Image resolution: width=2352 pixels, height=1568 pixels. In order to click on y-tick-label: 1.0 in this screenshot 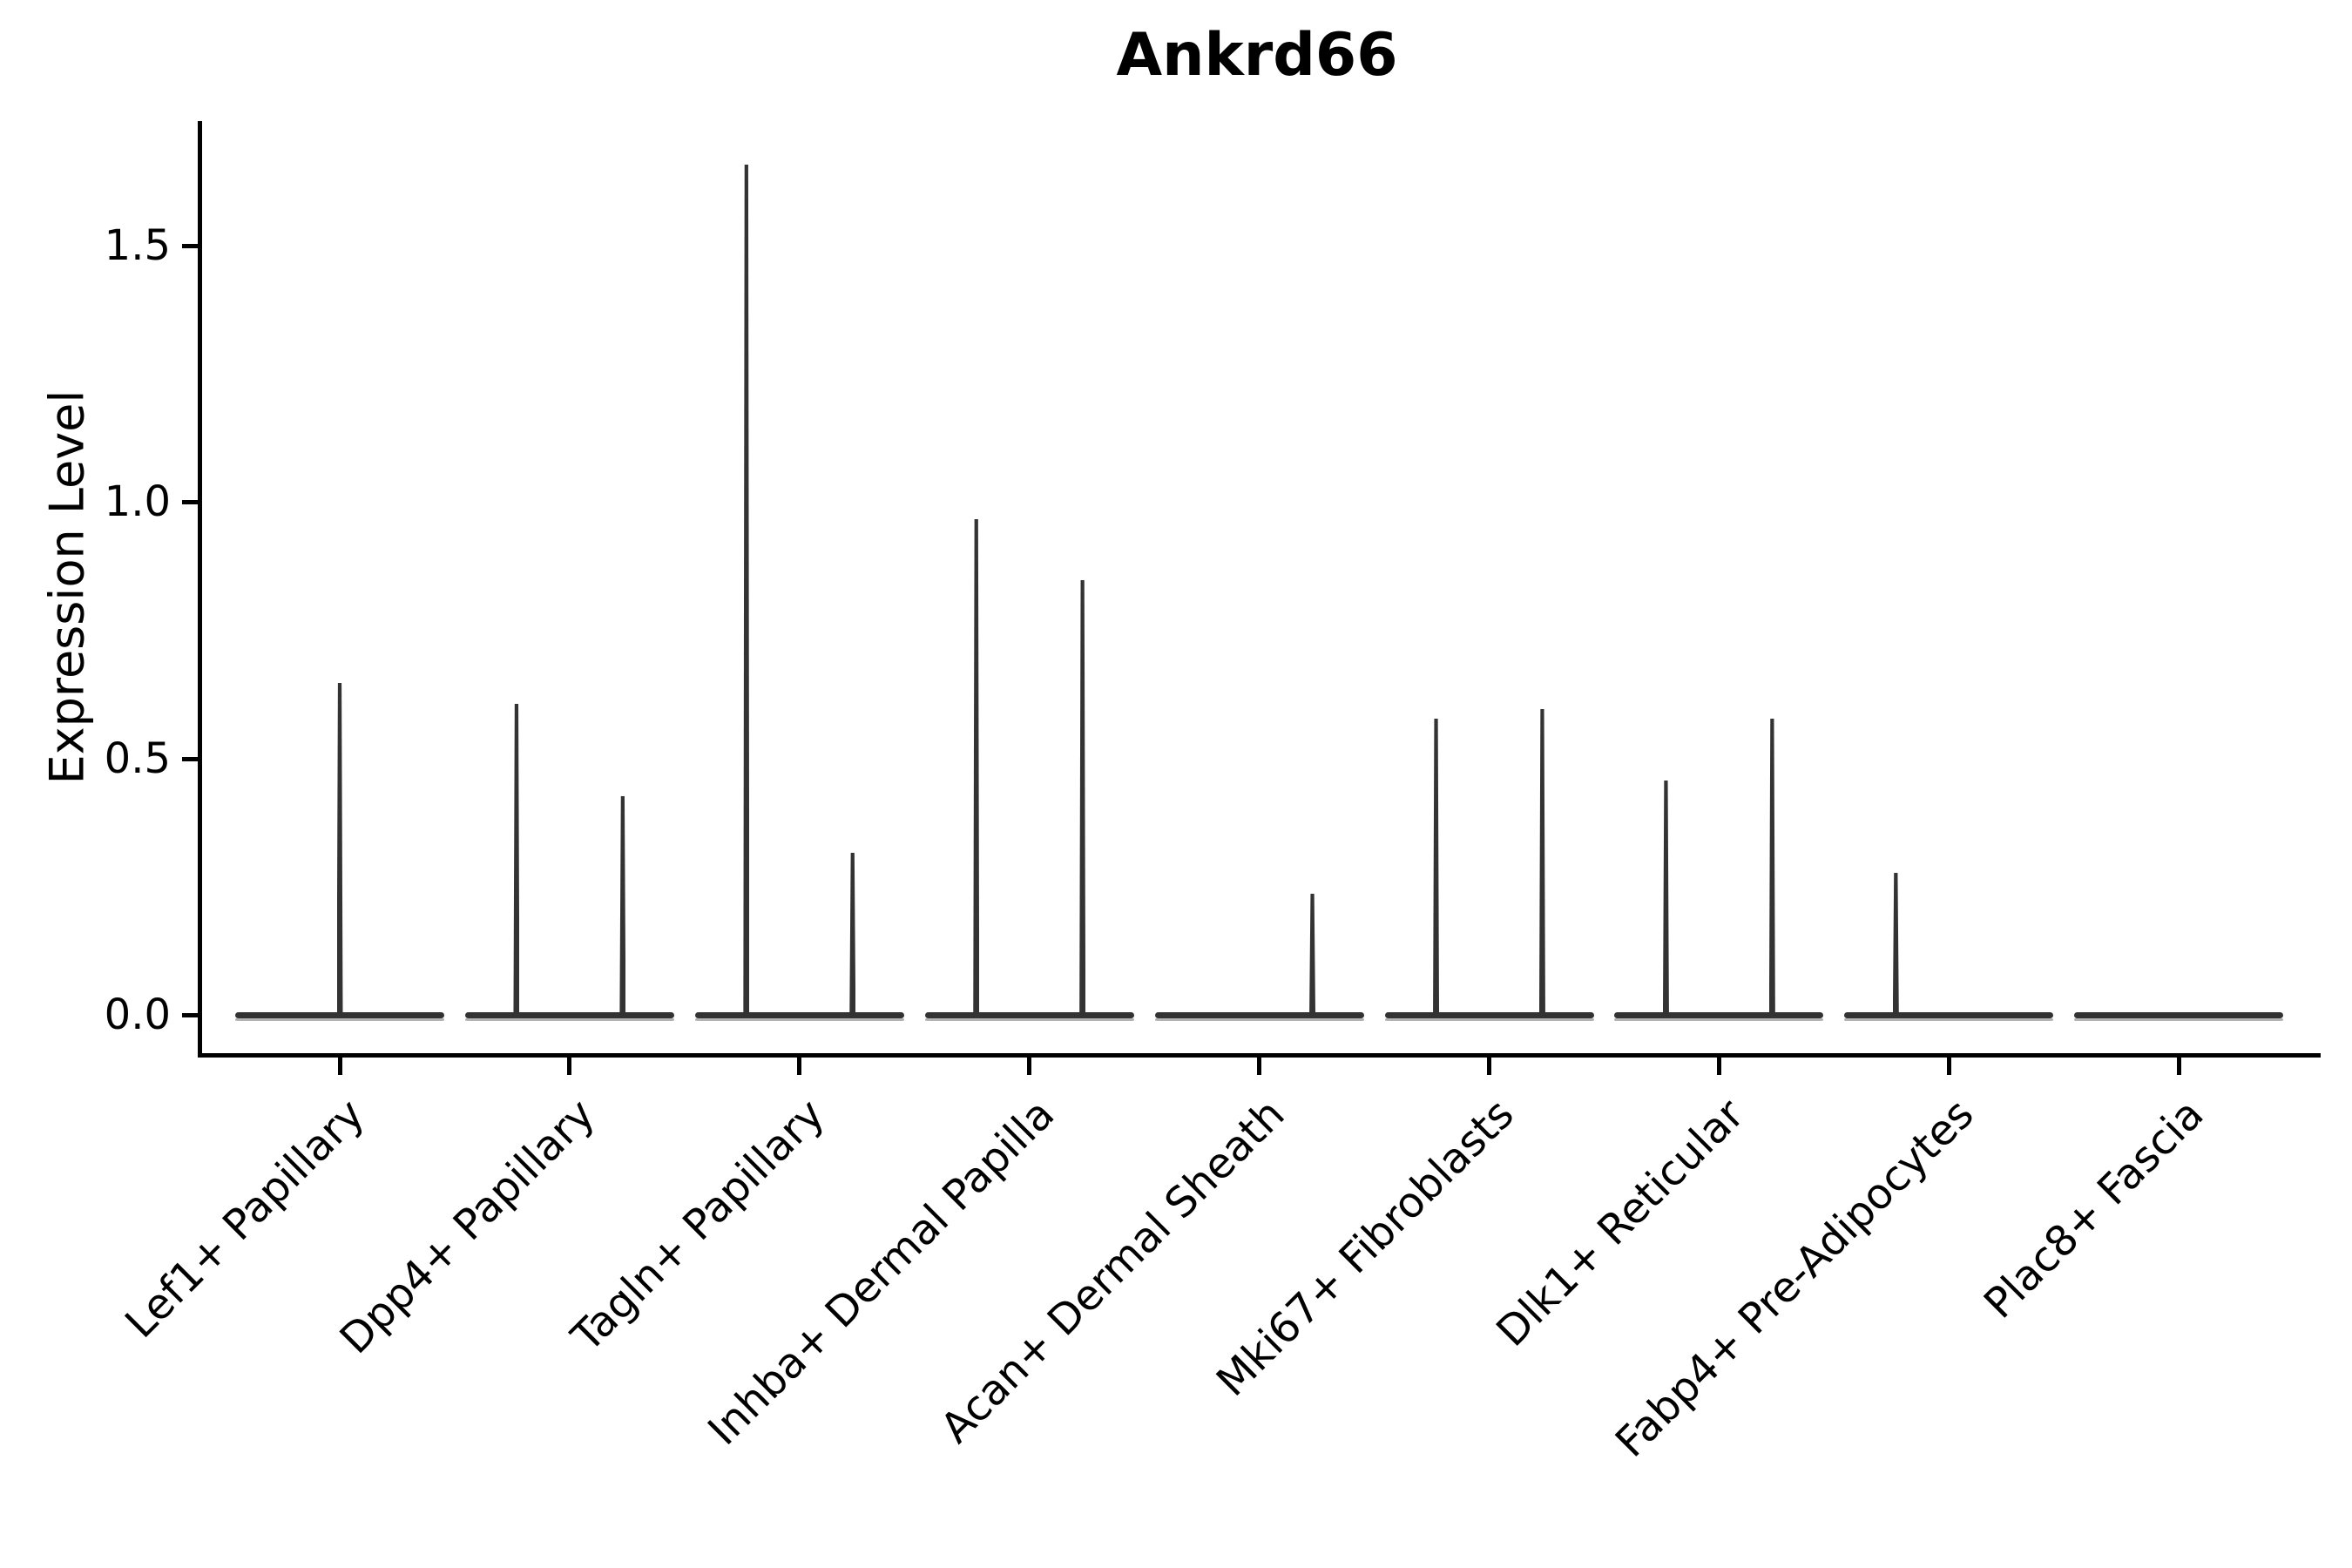, I will do `click(137, 501)`.